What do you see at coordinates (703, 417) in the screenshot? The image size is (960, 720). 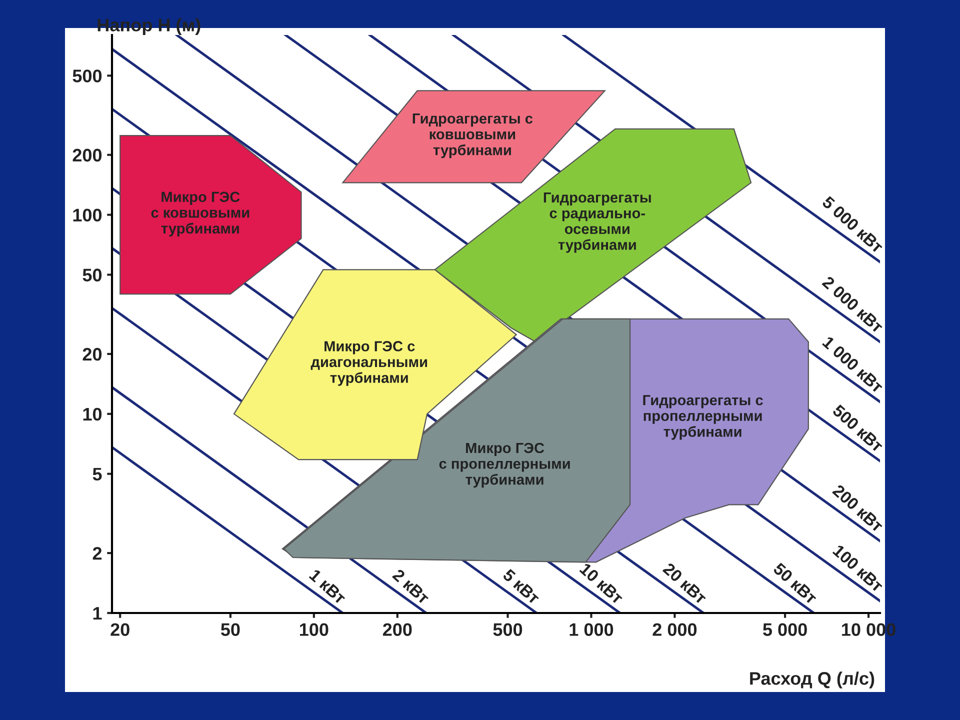 I see `series-label: Гидроагрегаты с пропеллерными турбинами` at bounding box center [703, 417].